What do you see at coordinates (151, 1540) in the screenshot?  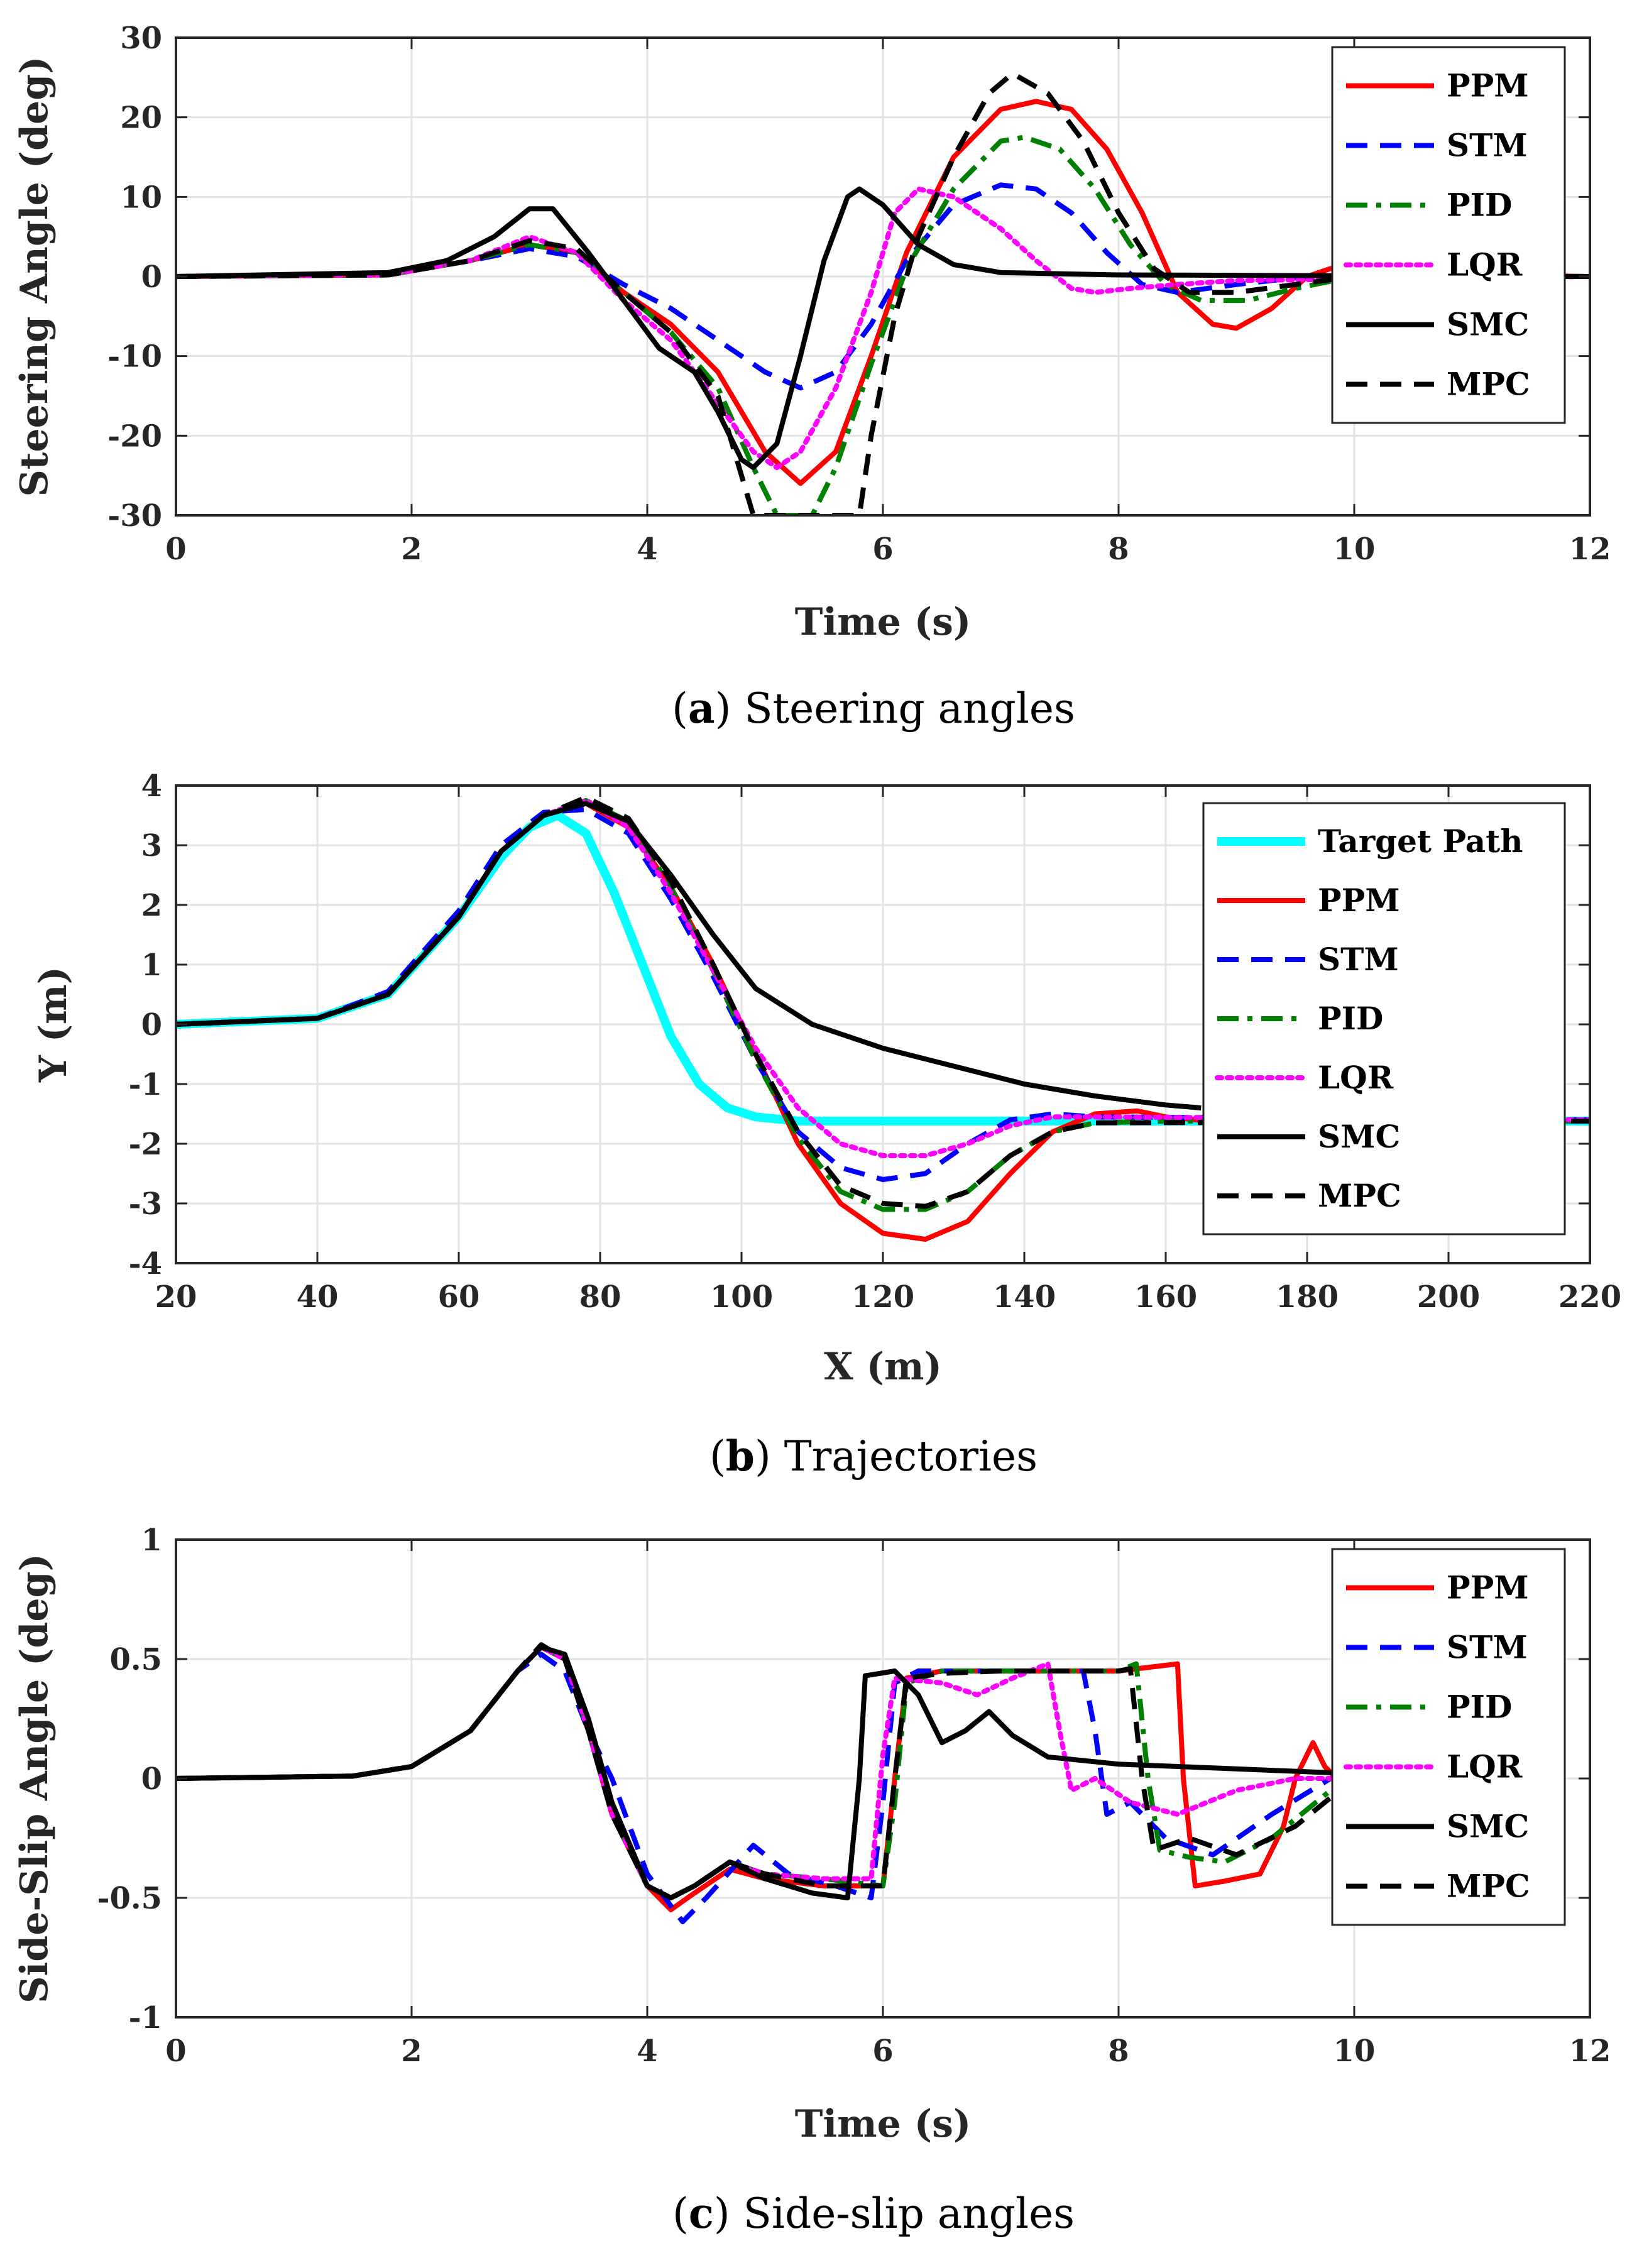 I see `y-tick-label: 1` at bounding box center [151, 1540].